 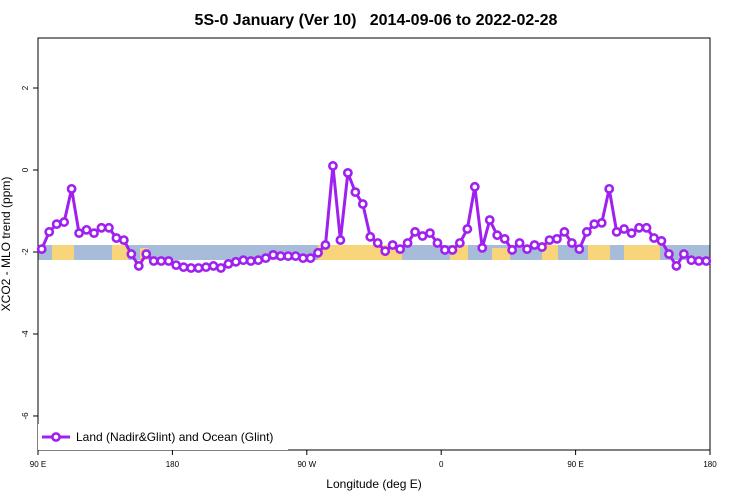 What do you see at coordinates (306, 464) in the screenshot?
I see `x-tick-label: 90 W` at bounding box center [306, 464].